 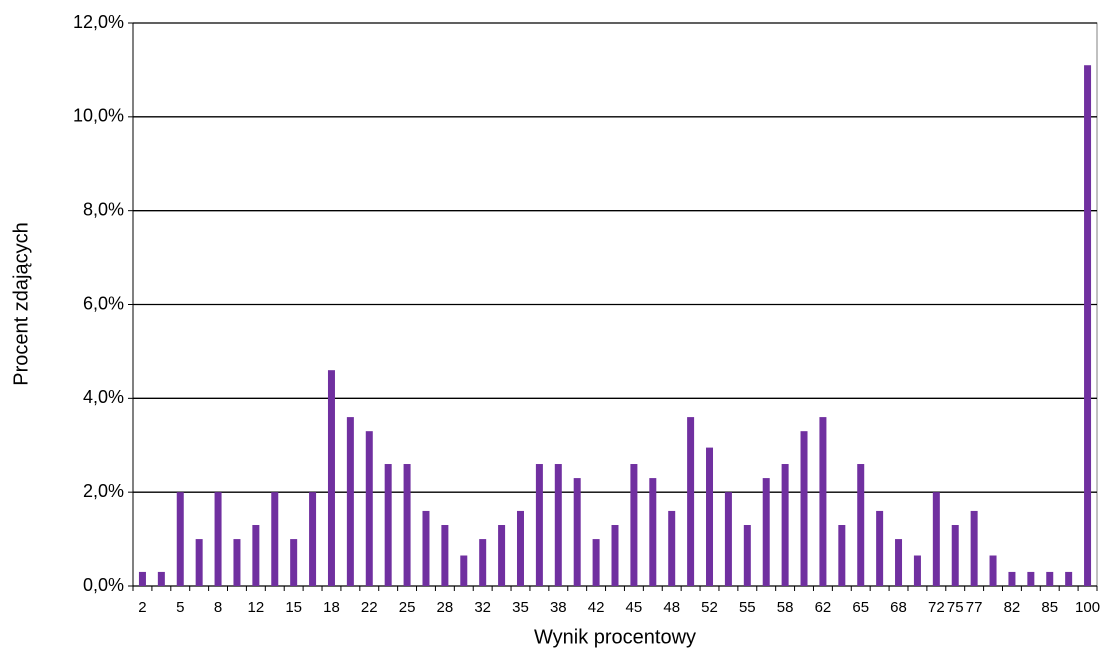 I want to click on x-tick-label: 38, so click(x=558, y=607).